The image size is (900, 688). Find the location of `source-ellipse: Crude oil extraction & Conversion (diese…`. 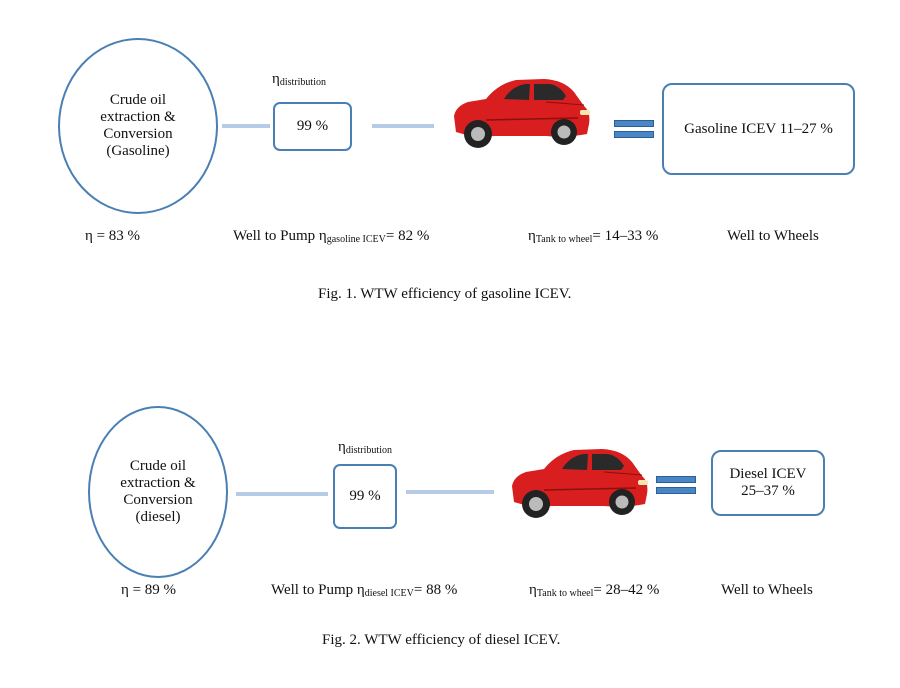

source-ellipse: Crude oil extraction & Conversion (diese… is located at coordinates (158, 492).